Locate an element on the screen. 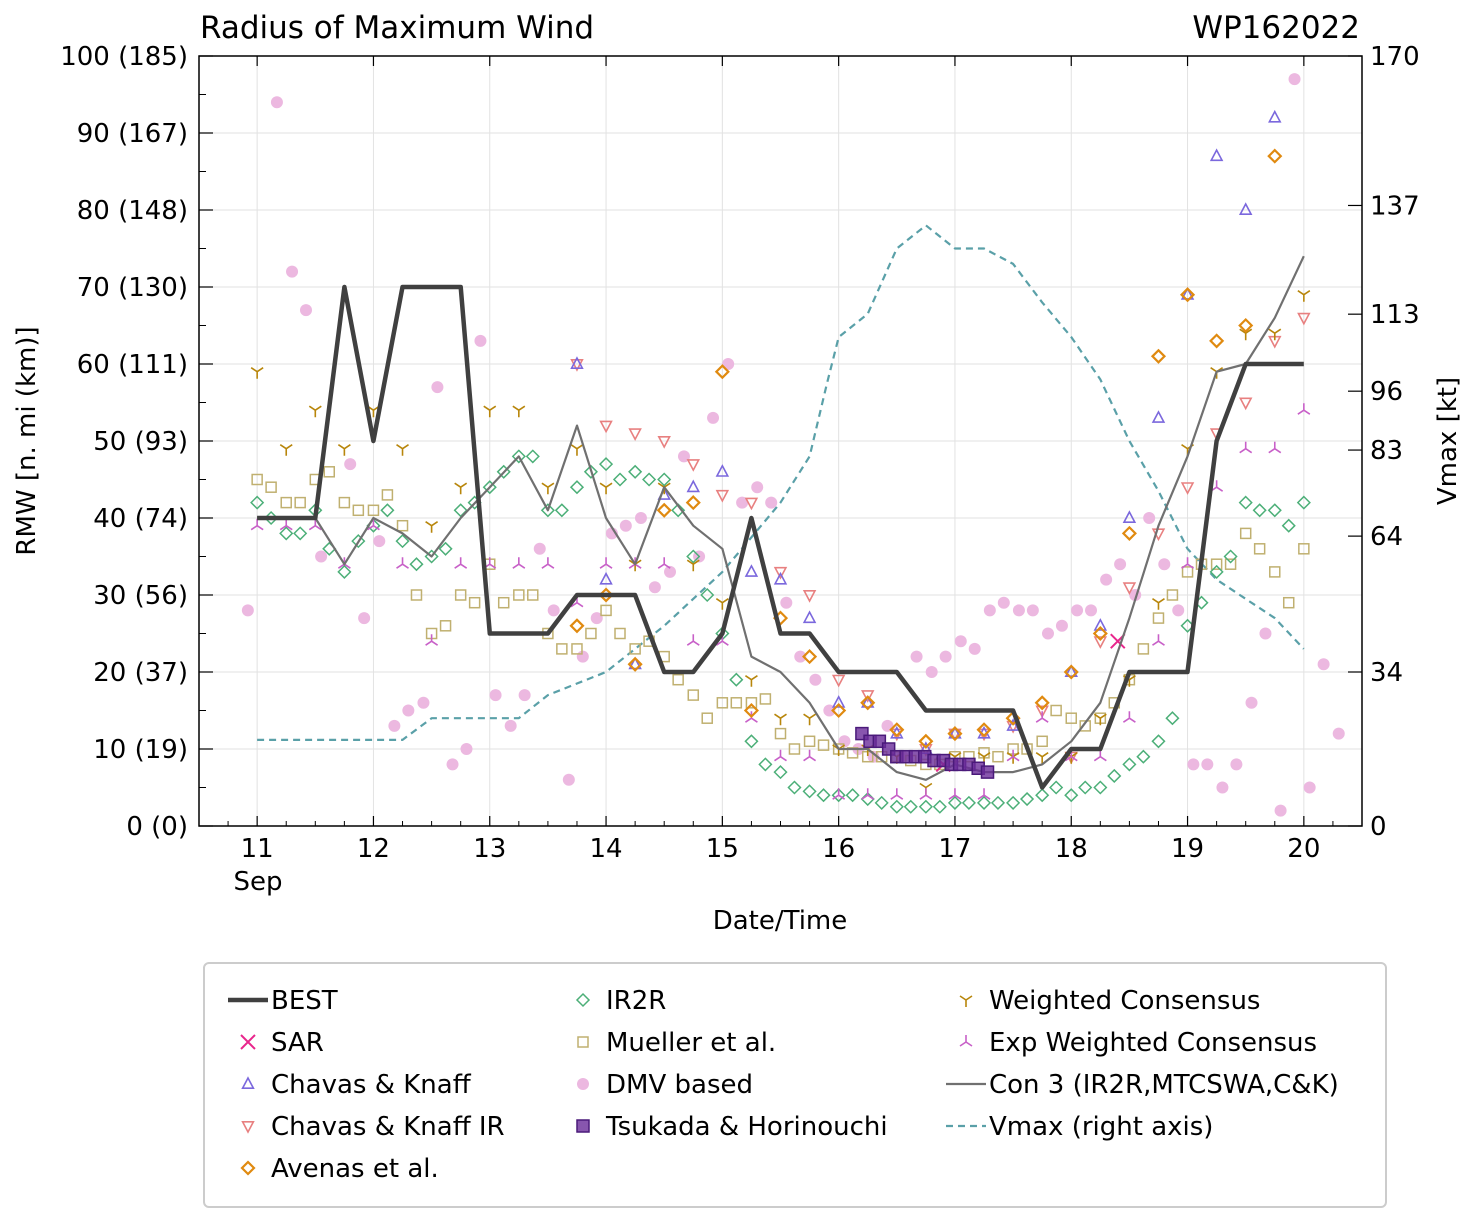  legend-swatch-mueller is located at coordinates (583, 1042).